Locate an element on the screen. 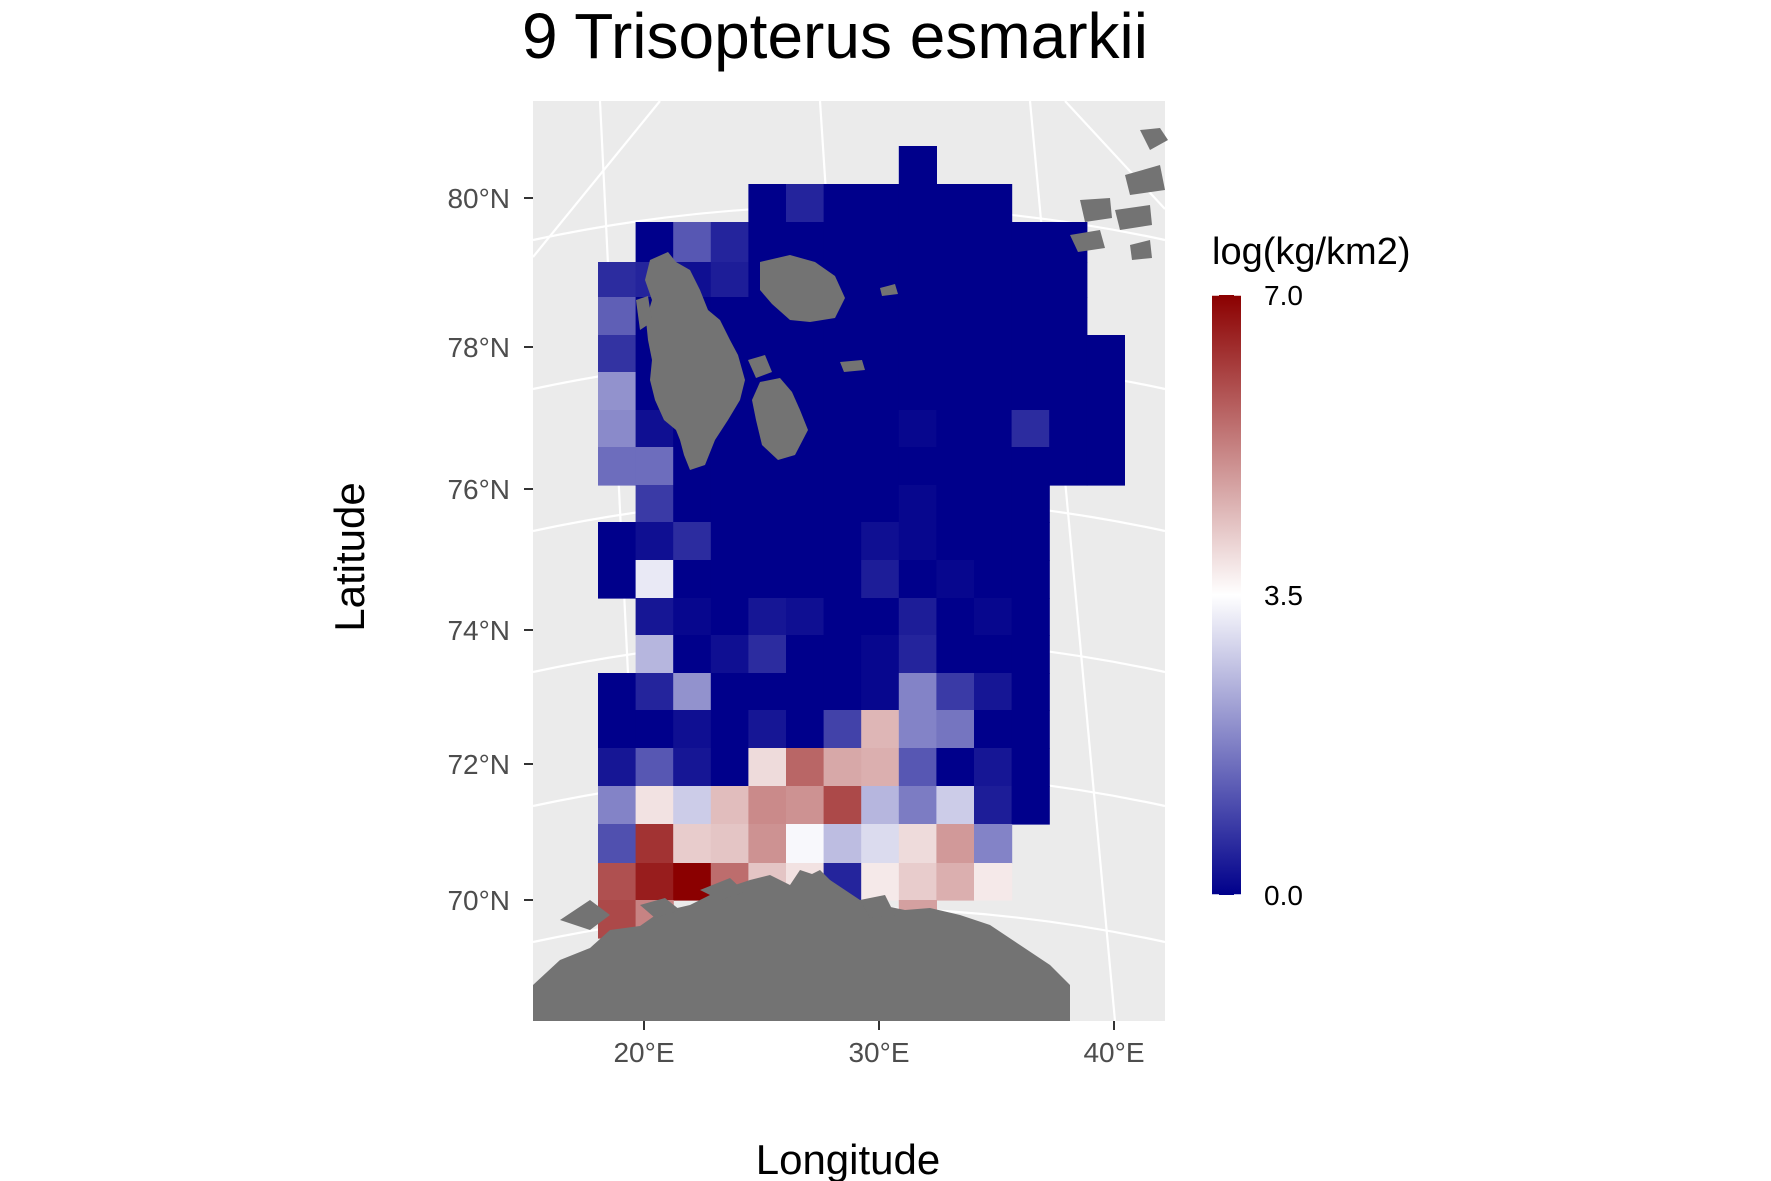 This screenshot has width=1771, height=1181. y-tick-label: 72°N is located at coordinates (478, 764).